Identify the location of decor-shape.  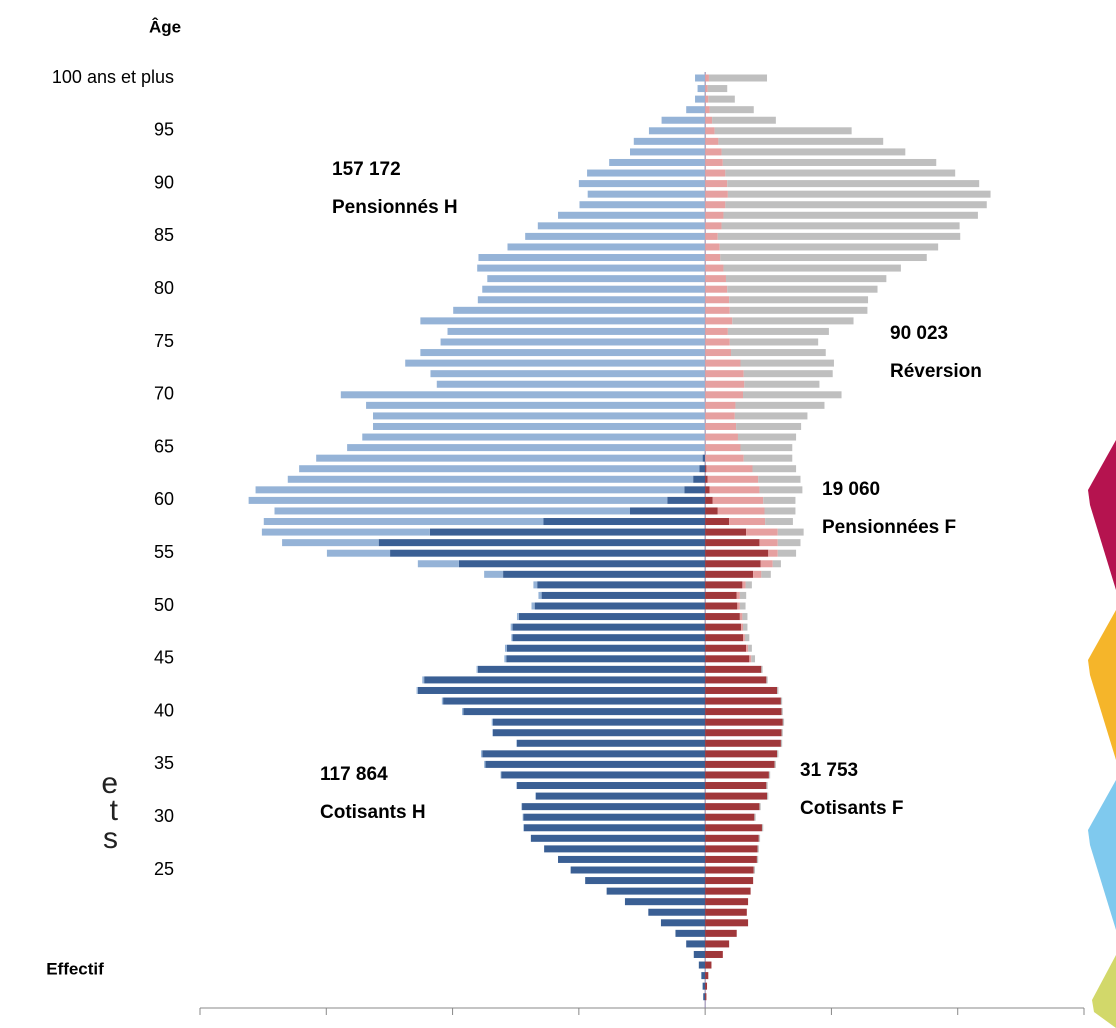
(1102, 515).